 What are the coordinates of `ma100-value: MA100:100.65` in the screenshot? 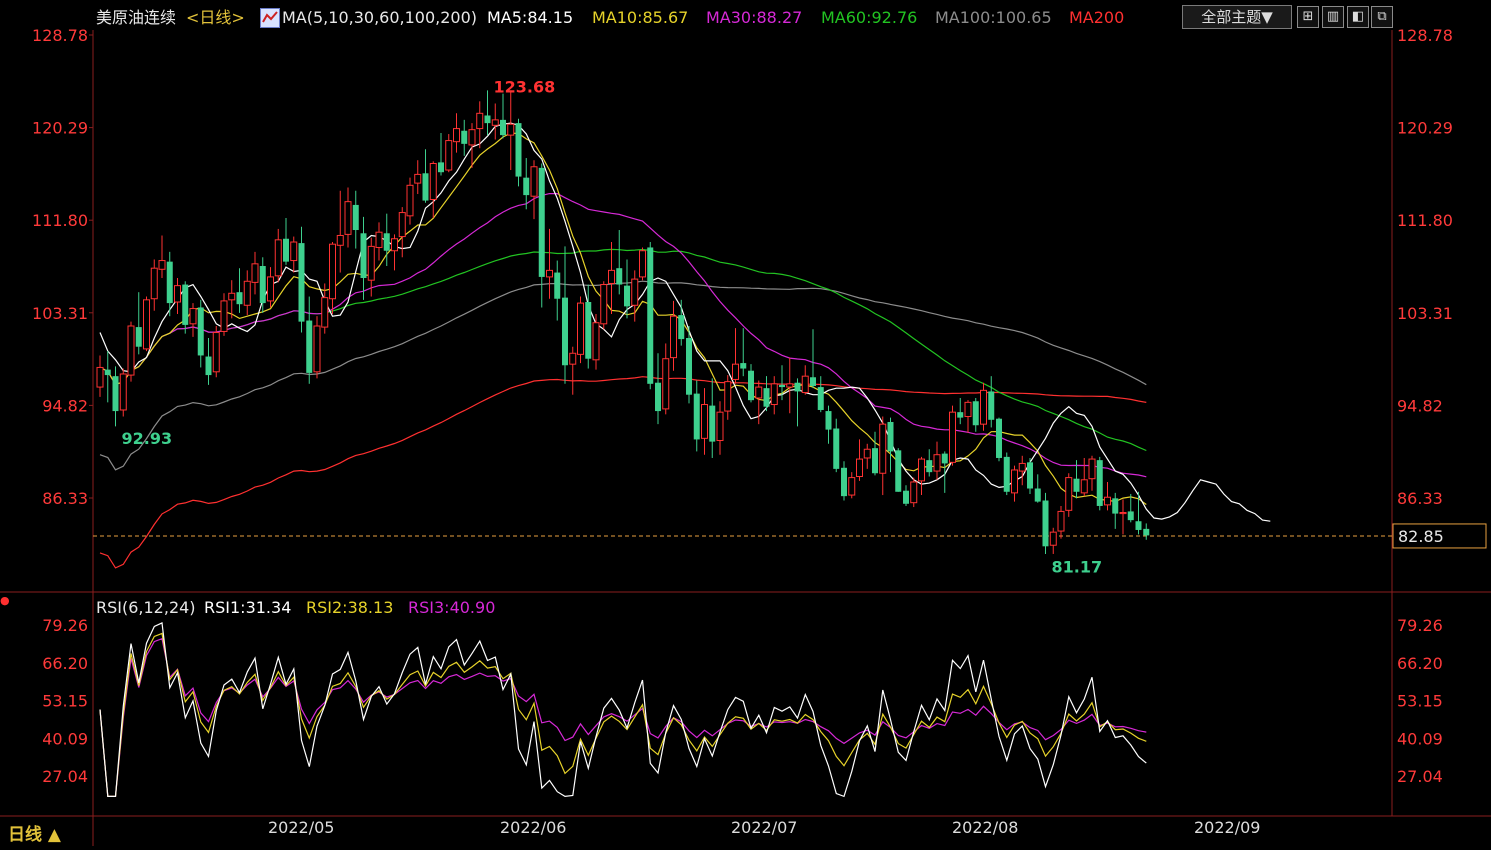 It's located at (993, 17).